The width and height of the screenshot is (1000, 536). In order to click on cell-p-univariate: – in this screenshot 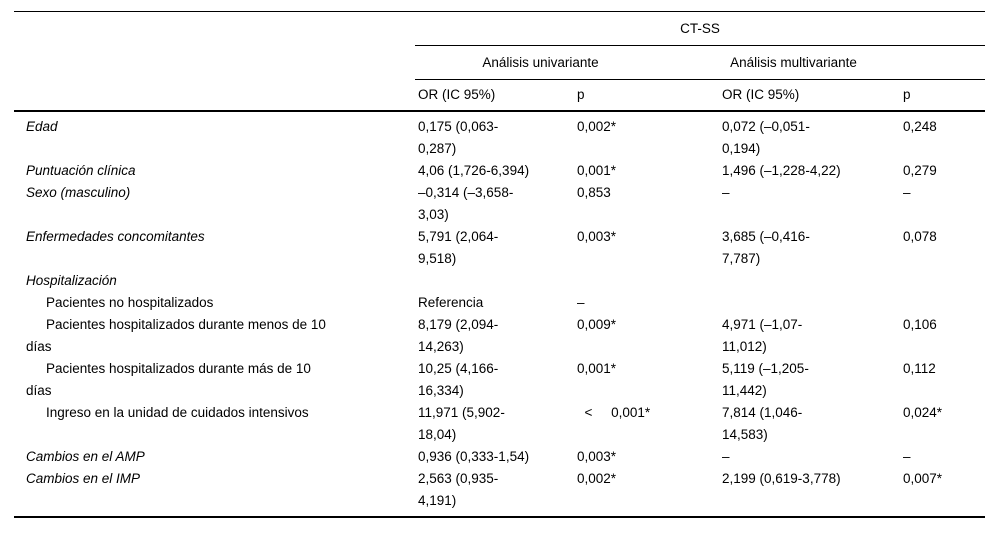, I will do `click(581, 302)`.